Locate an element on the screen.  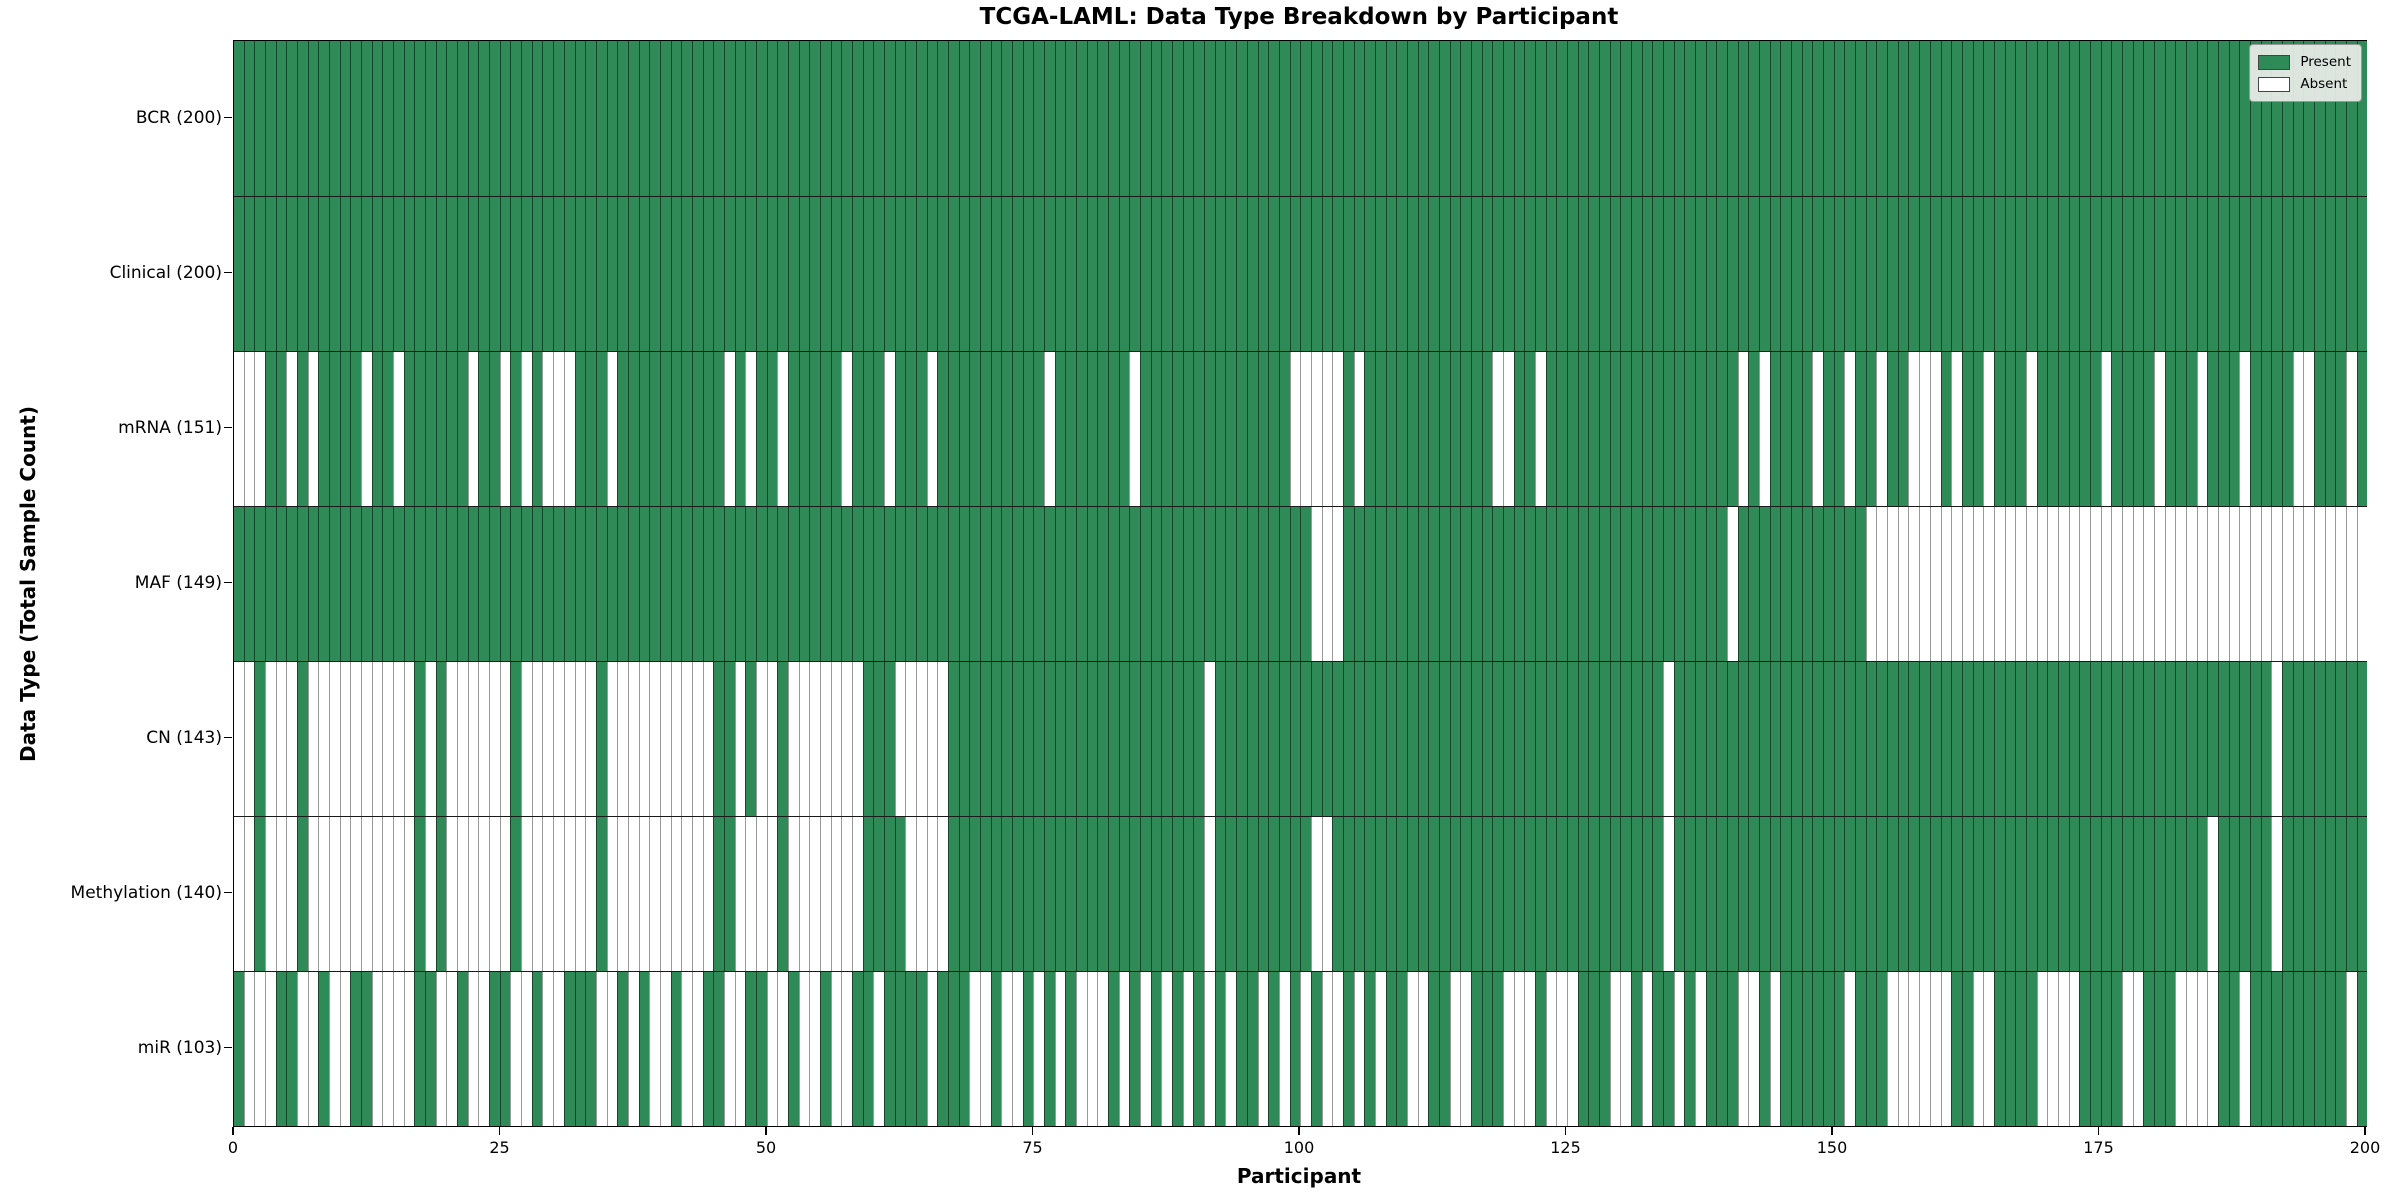
legend: Present Absent is located at coordinates (2305, 73).